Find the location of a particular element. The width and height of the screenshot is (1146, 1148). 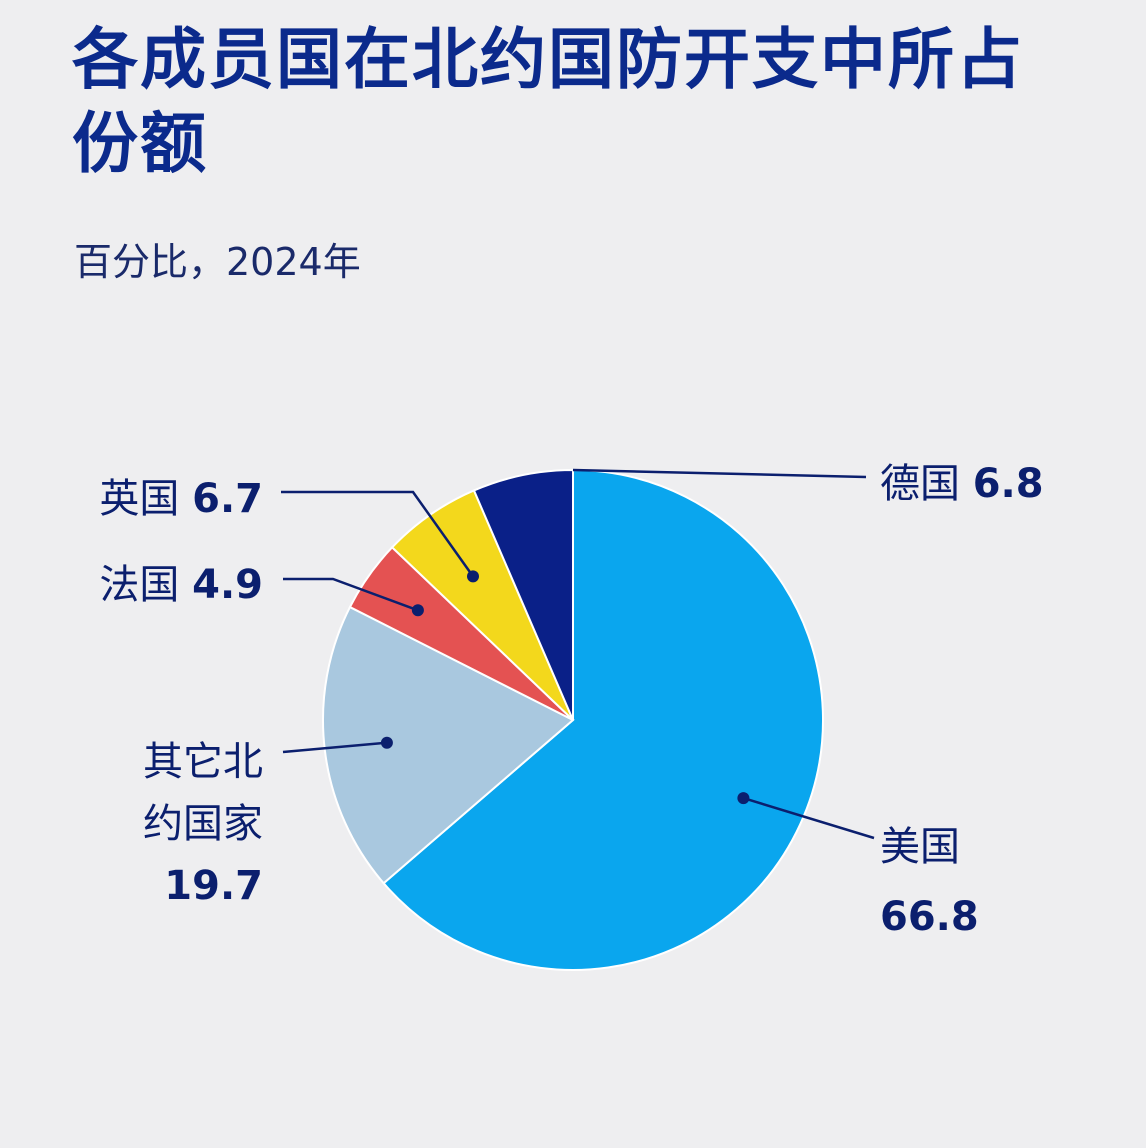

slice-value-germany: 6.8 is located at coordinates (1008, 484).